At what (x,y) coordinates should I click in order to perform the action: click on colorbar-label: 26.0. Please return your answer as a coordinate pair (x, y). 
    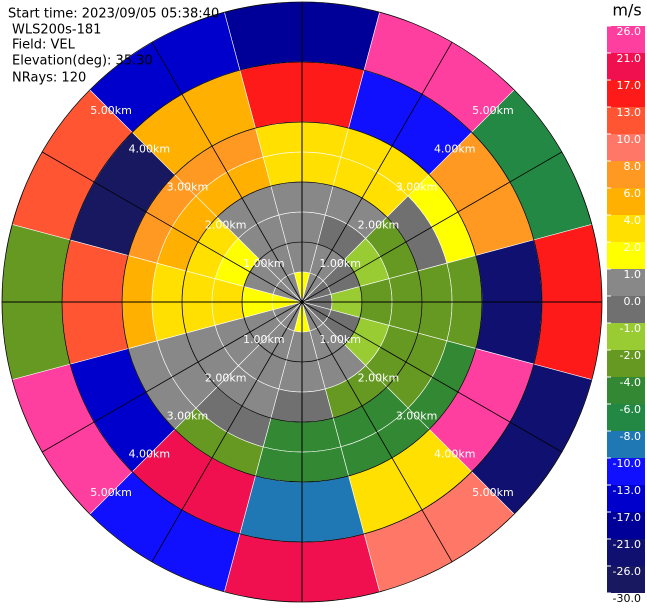
    Looking at the image, I should click on (629, 31).